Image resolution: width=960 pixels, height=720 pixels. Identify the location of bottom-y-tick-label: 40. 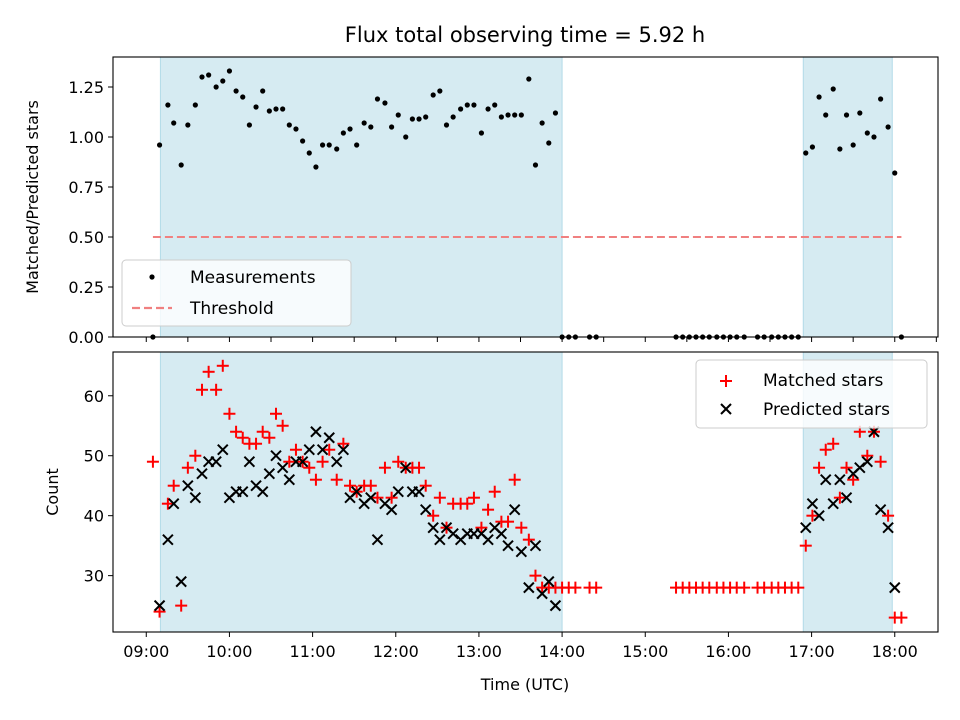
(94, 516).